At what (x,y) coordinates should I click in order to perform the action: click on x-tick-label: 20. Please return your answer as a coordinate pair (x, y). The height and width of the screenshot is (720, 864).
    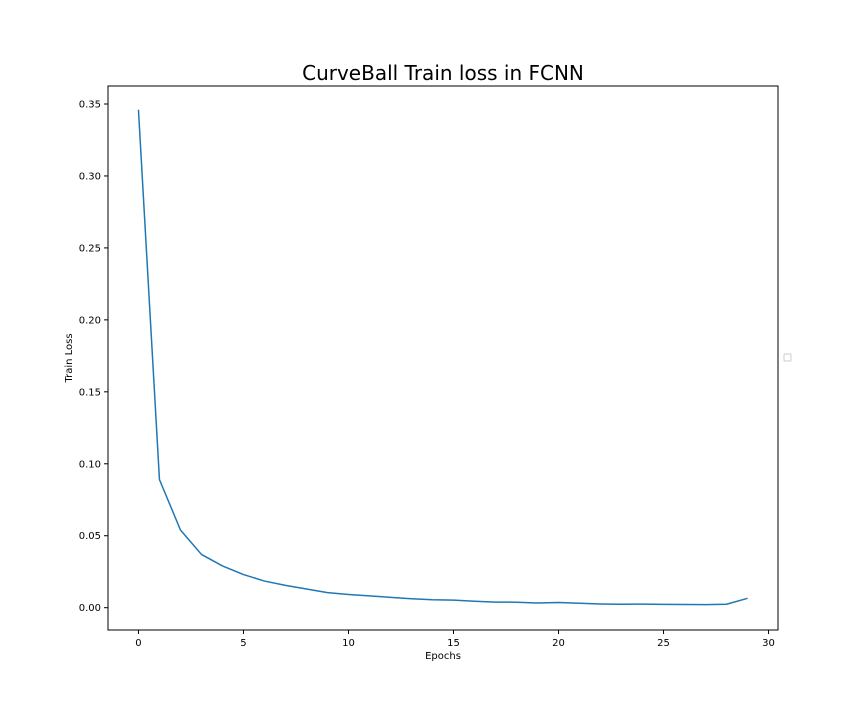
    Looking at the image, I should click on (558, 643).